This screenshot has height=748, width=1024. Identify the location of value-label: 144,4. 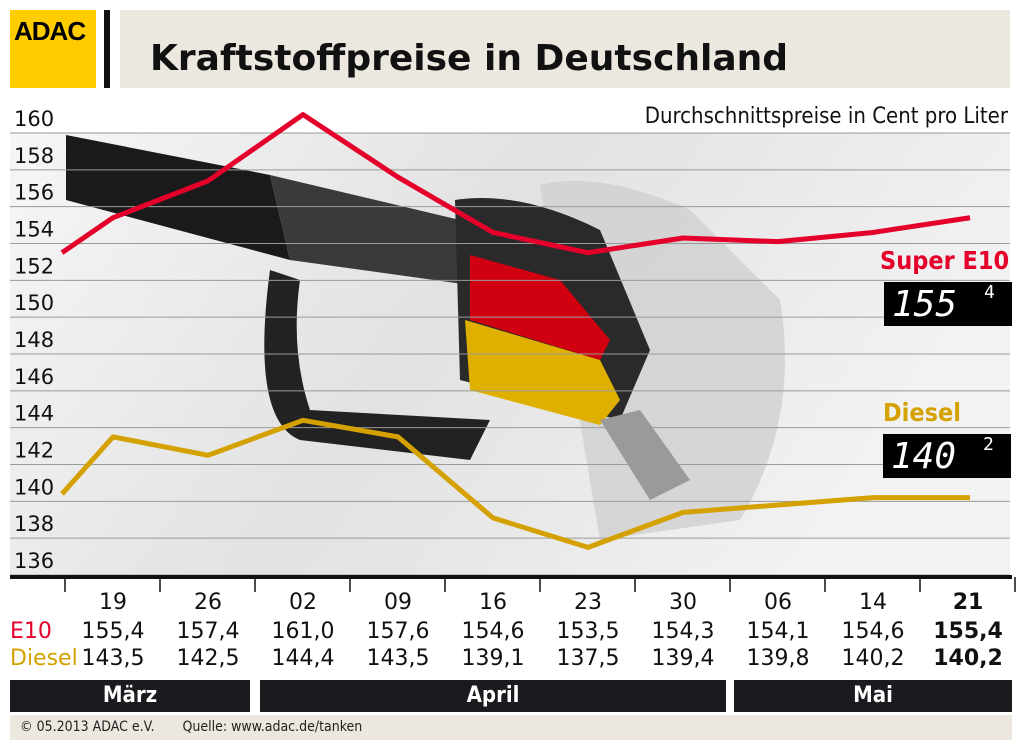
(303, 658).